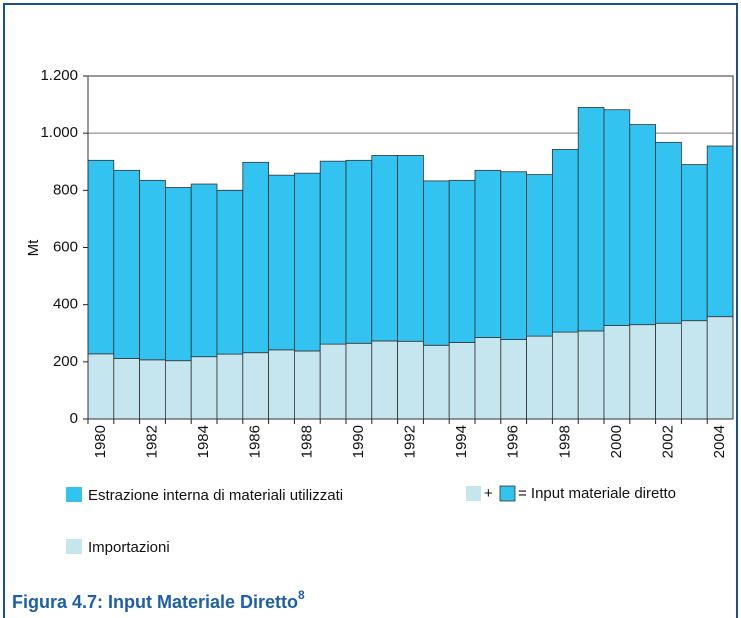 This screenshot has height=618, width=741. Describe the element at coordinates (74, 418) in the screenshot. I see `y-tick-label: 0` at that location.